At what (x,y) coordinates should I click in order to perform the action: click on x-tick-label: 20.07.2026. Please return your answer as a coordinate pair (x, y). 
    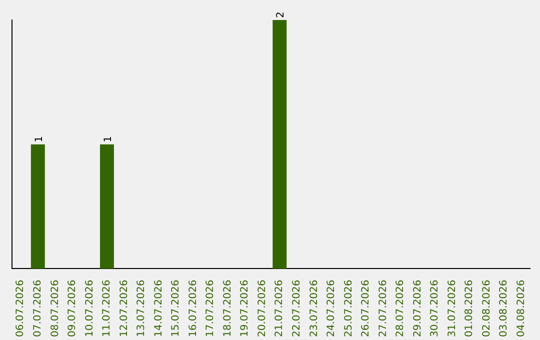
    Looking at the image, I should click on (262, 309).